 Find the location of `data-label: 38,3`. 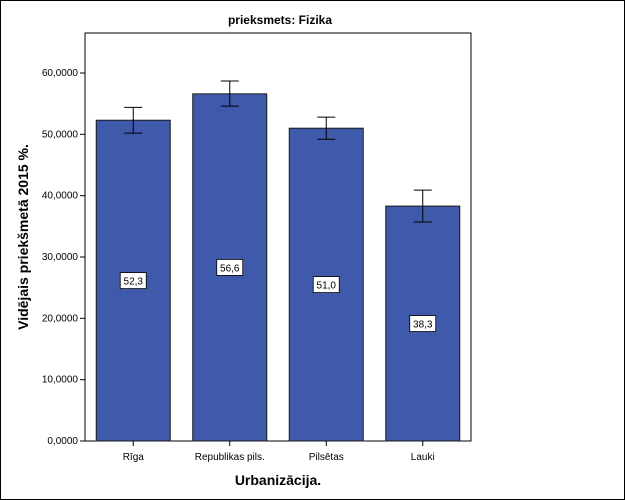

data-label: 38,3 is located at coordinates (423, 325).